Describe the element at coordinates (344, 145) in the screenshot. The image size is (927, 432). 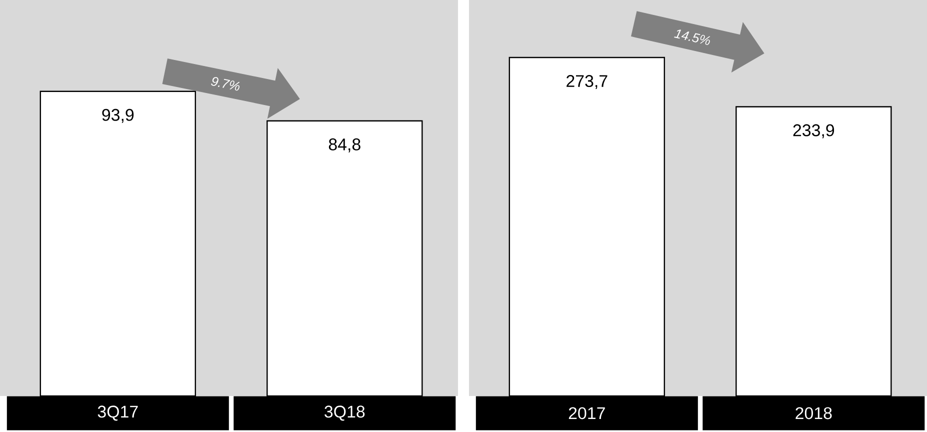
I see `data-label: 84,8` at that location.